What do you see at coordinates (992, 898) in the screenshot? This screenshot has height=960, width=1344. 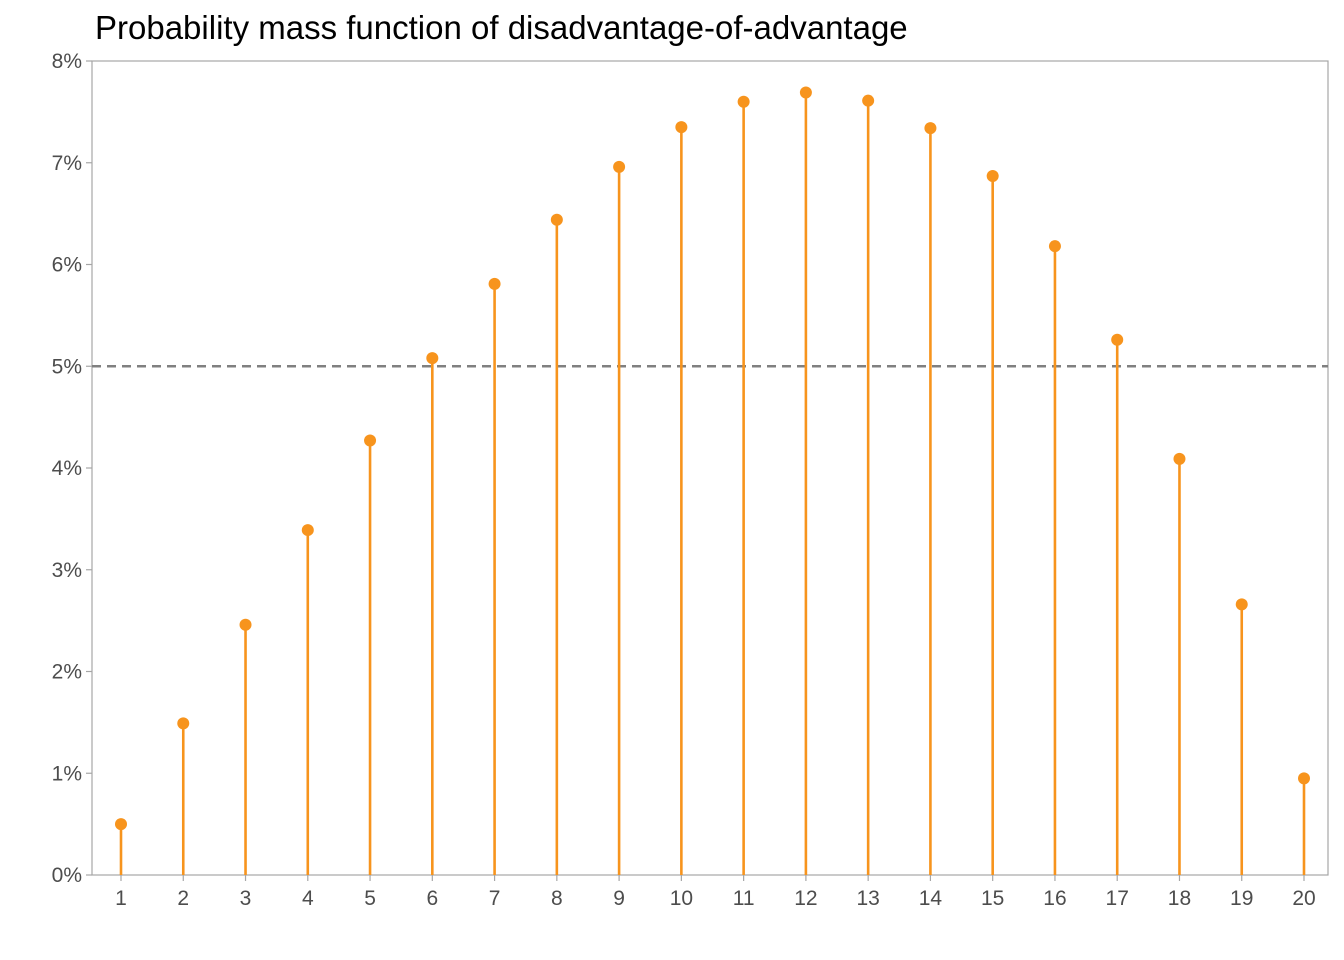 I see `x-tick-label: 15` at bounding box center [992, 898].